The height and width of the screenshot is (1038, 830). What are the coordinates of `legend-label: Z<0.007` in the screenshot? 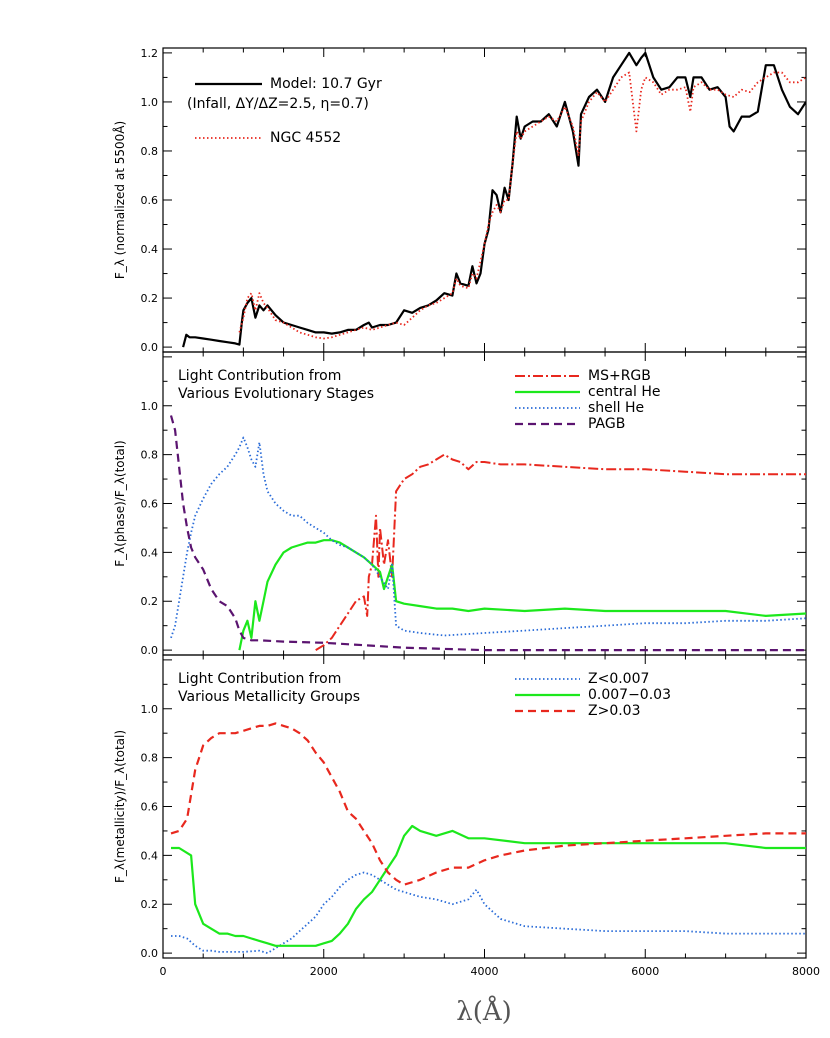 It's located at (618, 679).